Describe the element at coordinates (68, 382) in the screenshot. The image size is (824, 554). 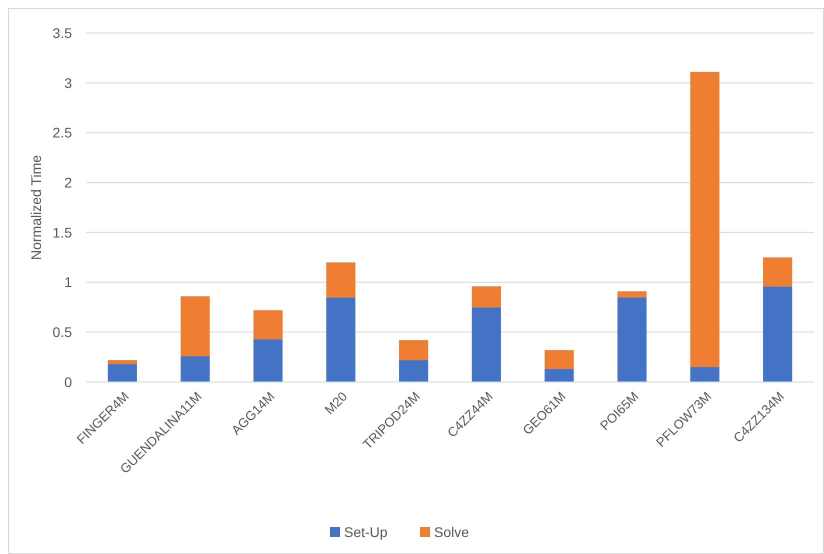
I see `y-tick-label: 0` at that location.